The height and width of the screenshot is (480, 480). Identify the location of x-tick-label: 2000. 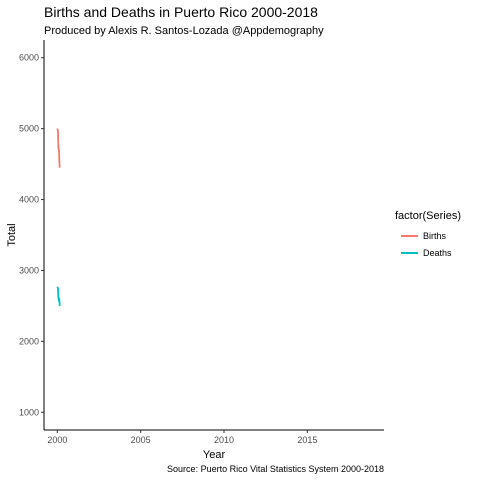
(57, 440).